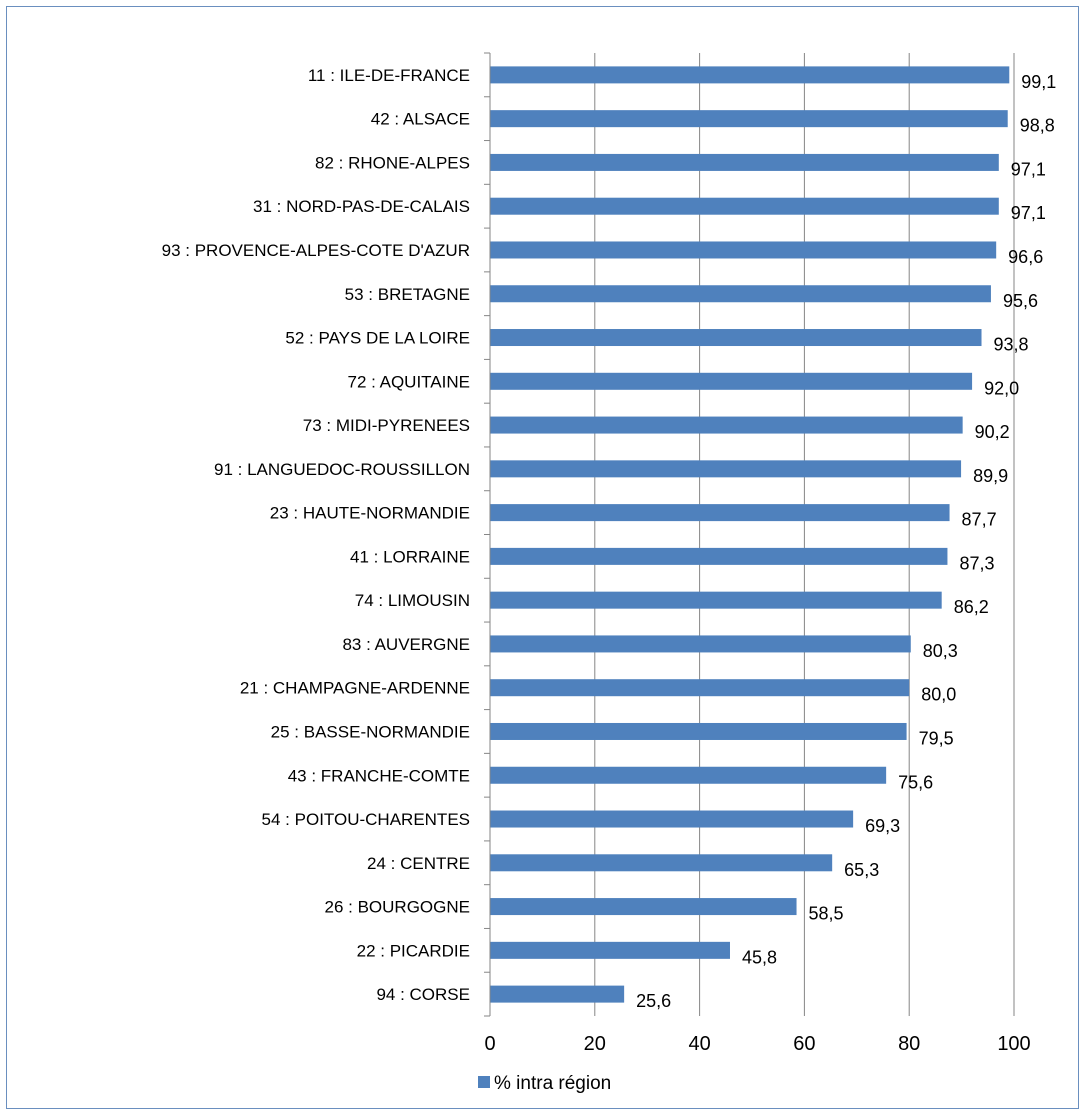 The image size is (1089, 1115). Describe the element at coordinates (1011, 345) in the screenshot. I see `data-label: 93,8` at that location.